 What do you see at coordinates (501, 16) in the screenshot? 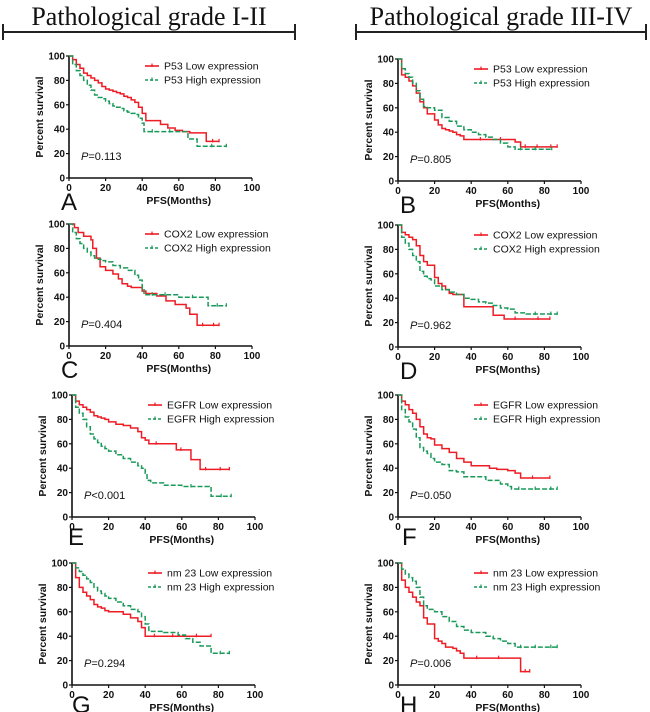
I see `column-title: Pathological grade III-IV` at bounding box center [501, 16].